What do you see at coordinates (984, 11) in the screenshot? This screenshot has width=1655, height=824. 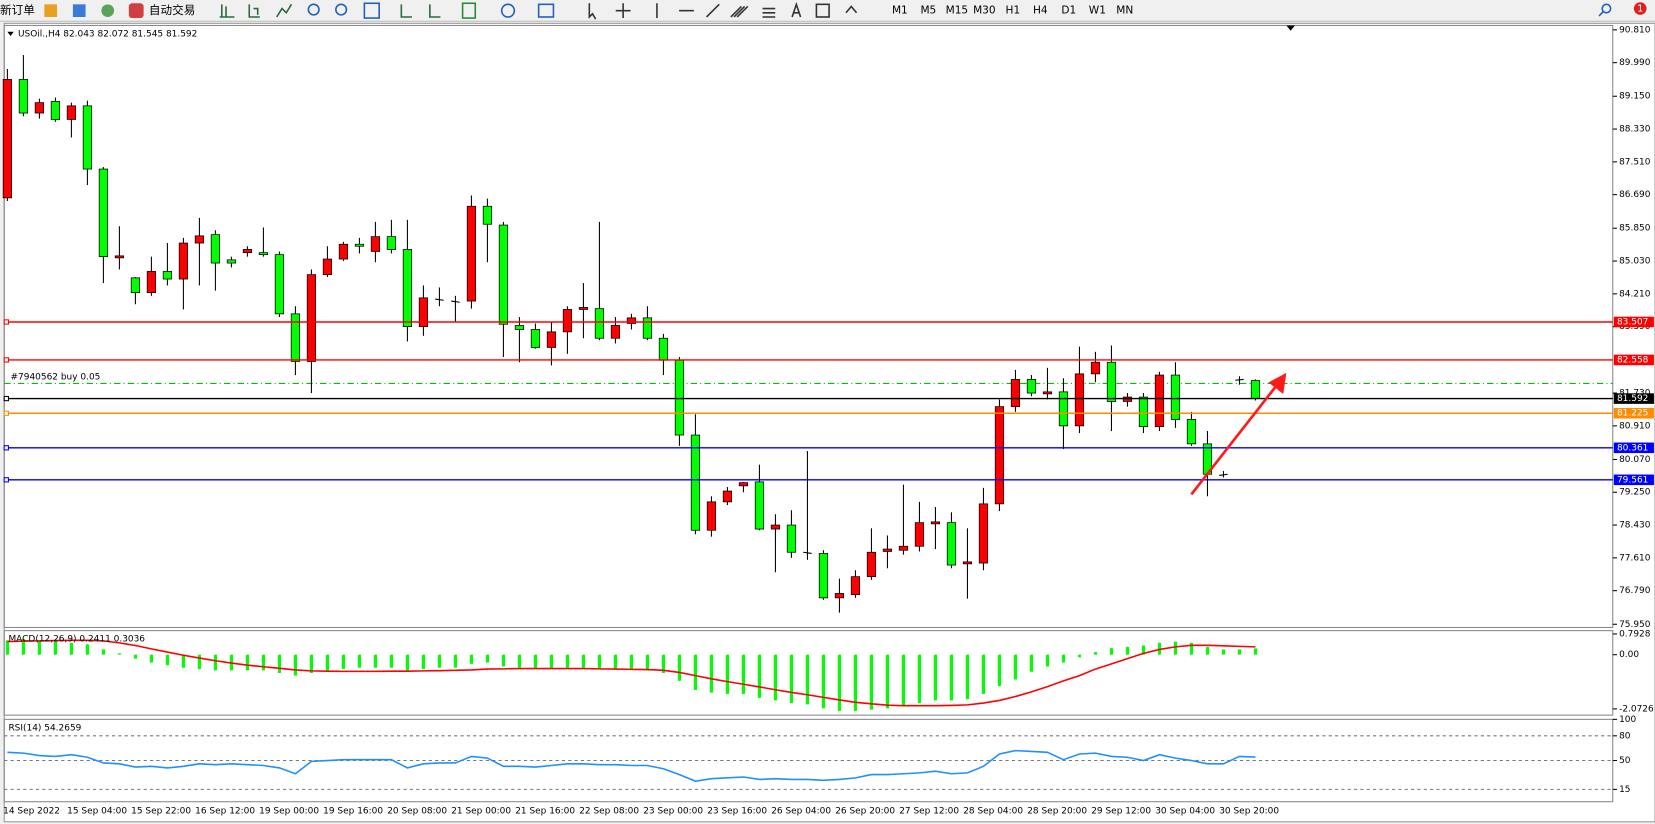 I see `timeframe-button: M30` at bounding box center [984, 11].